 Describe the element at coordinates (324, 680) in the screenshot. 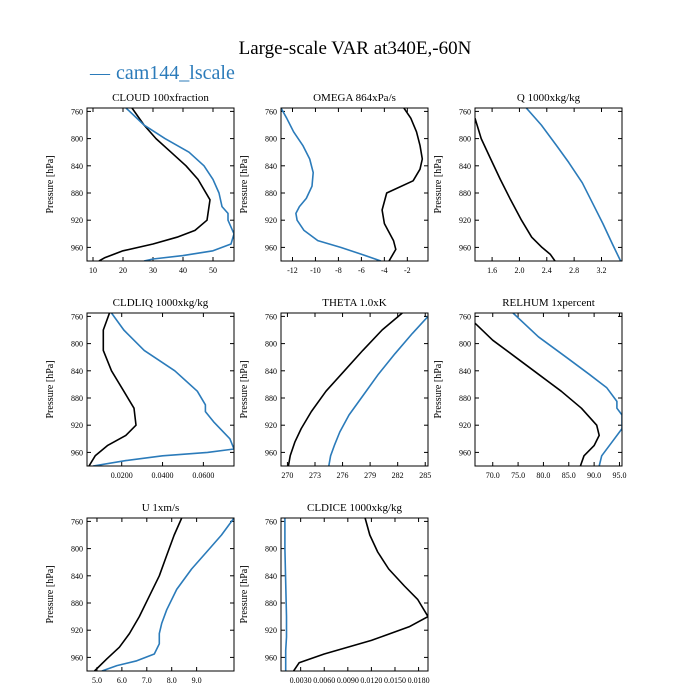

I see `x-tick-label: 0.0060` at that location.